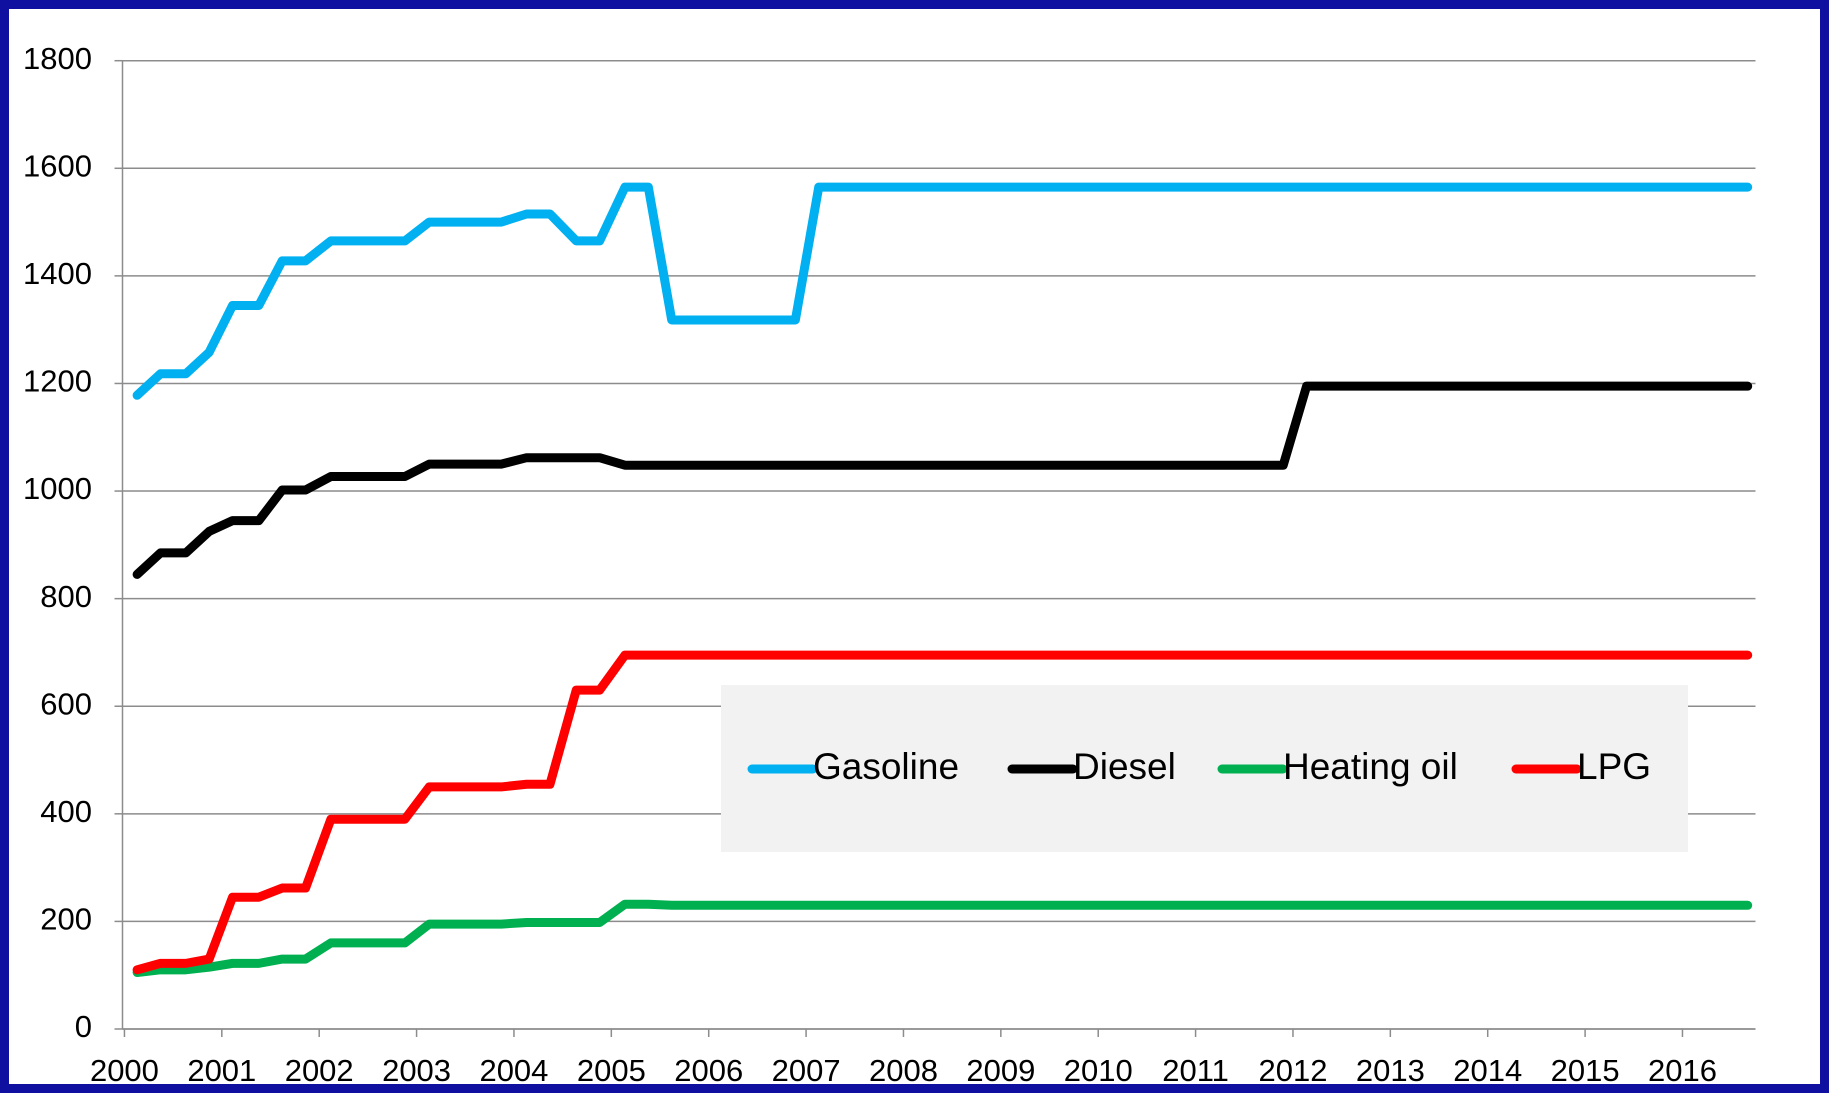 The width and height of the screenshot is (1829, 1093). Describe the element at coordinates (708, 1070) in the screenshot. I see `x-tick-label: 2006` at that location.